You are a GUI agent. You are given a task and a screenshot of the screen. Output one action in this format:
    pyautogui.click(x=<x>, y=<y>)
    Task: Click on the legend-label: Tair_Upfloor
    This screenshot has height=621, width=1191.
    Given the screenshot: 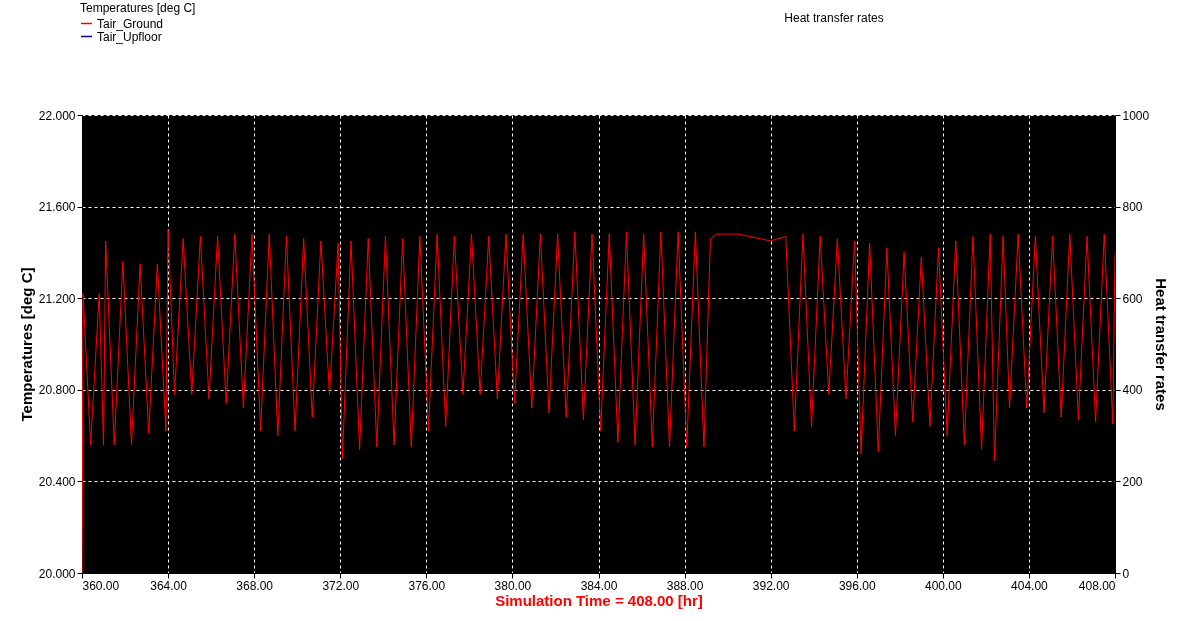 What is the action you would take?
    pyautogui.click(x=129, y=36)
    